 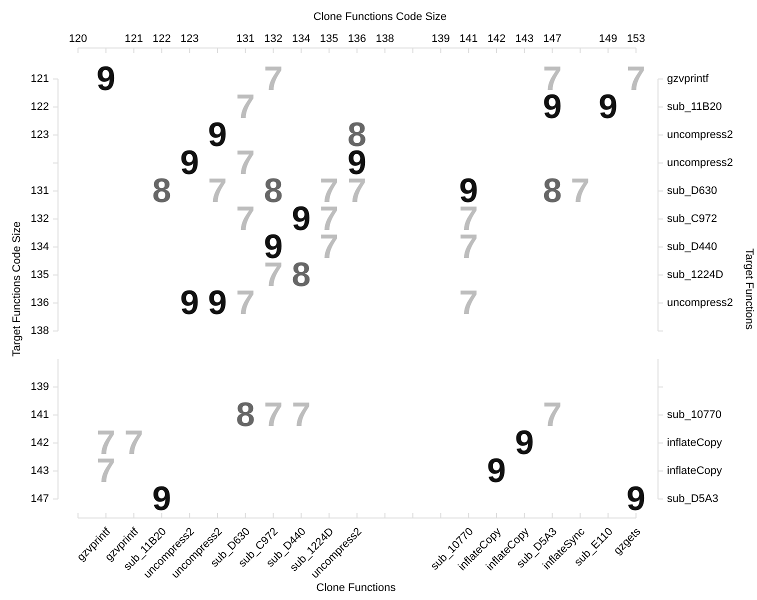 I want to click on y2-tick-label: gzvprintf, so click(x=688, y=78).